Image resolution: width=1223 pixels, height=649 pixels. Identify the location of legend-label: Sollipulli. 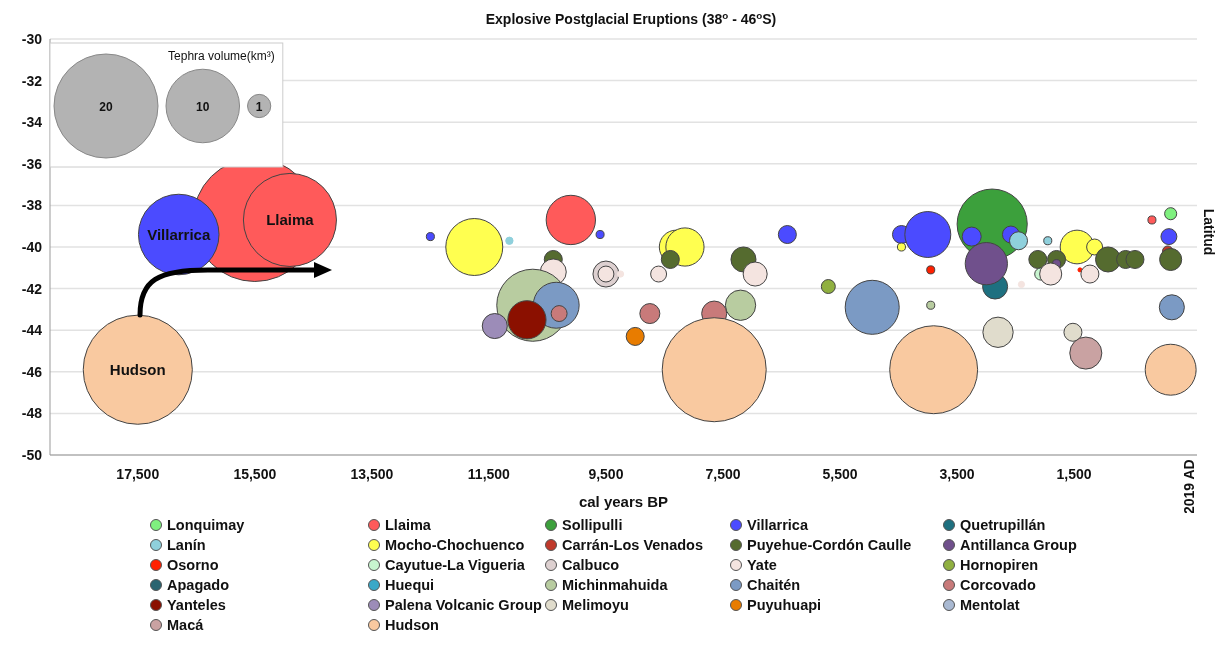
(592, 525).